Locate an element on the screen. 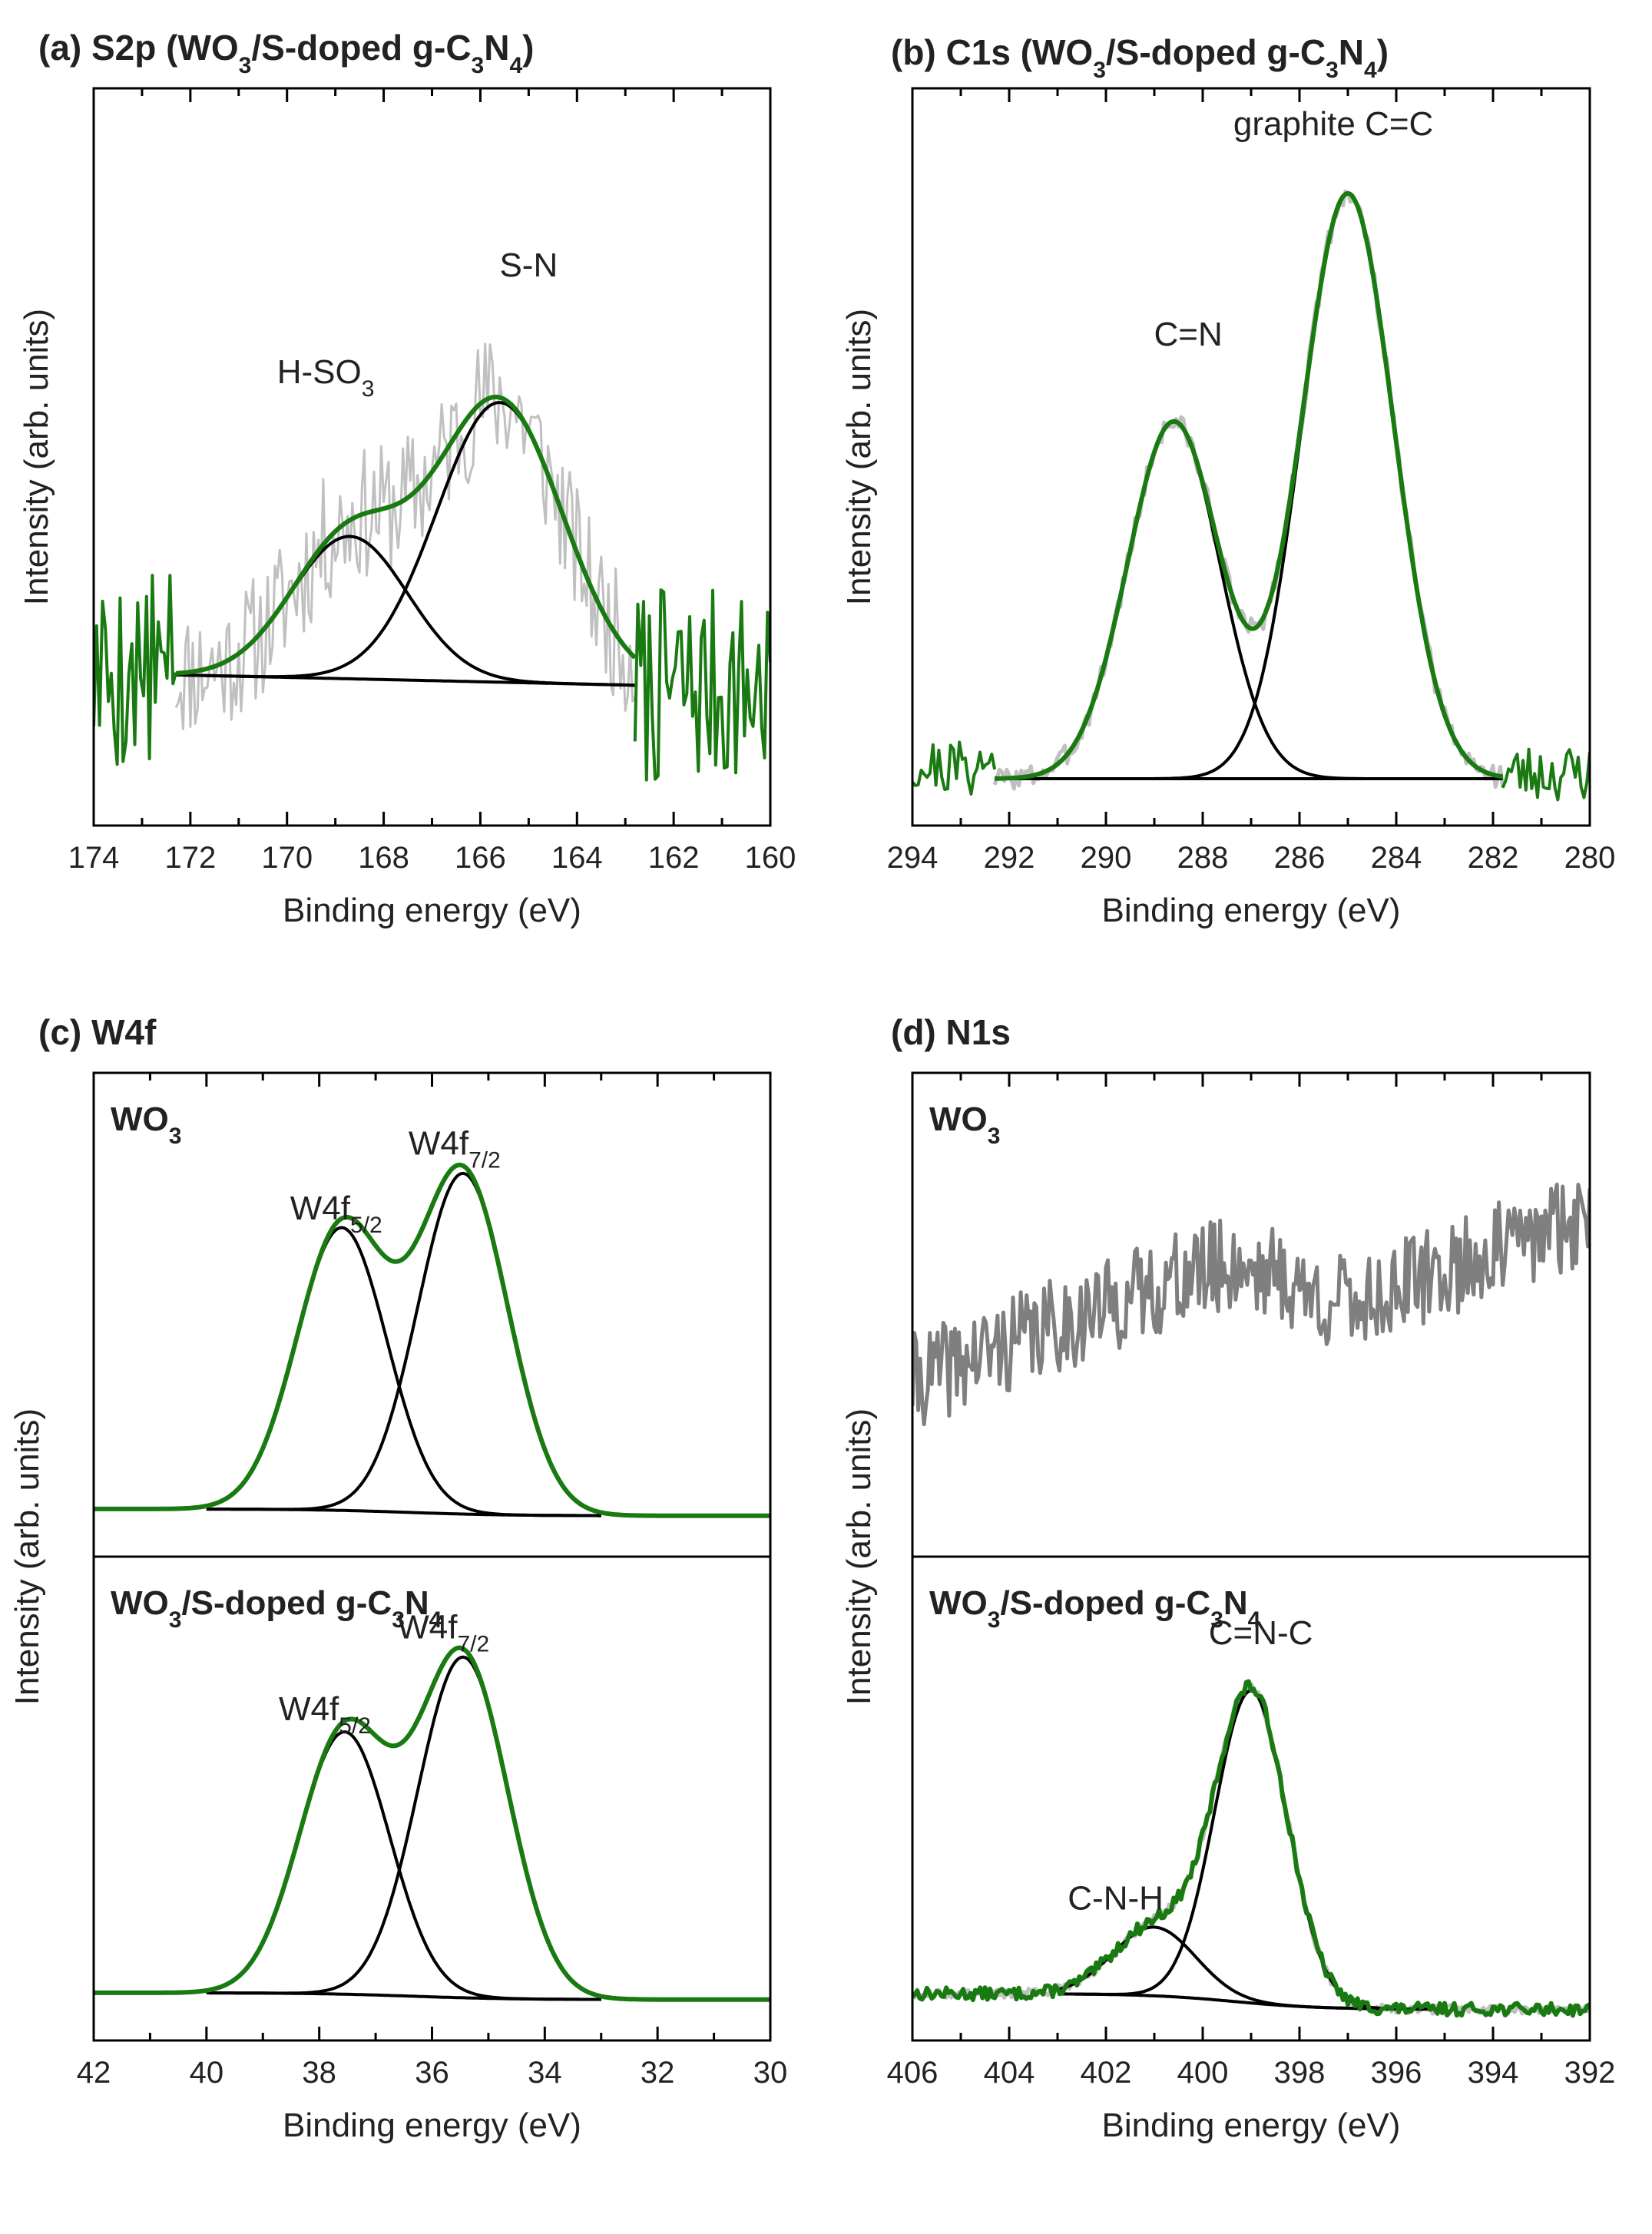  panel-title: (b) C1s (WO3/S-doped g-C3N4) is located at coordinates (1140, 57).